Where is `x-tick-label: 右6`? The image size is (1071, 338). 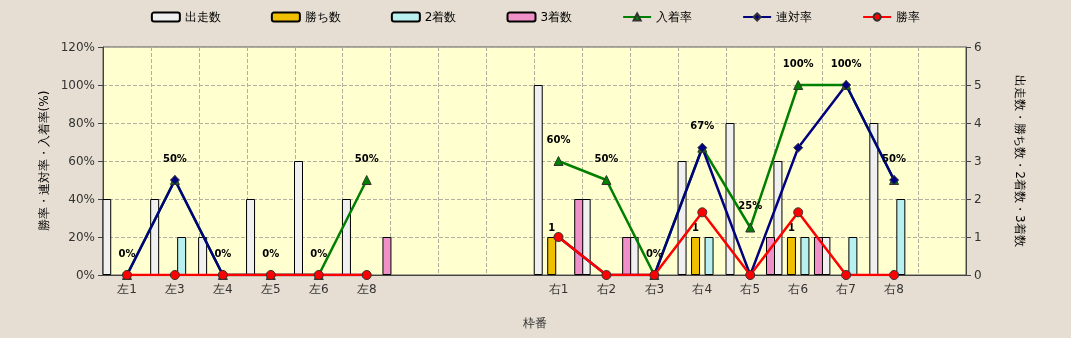 x-tick-label: 右6 is located at coordinates (798, 289).